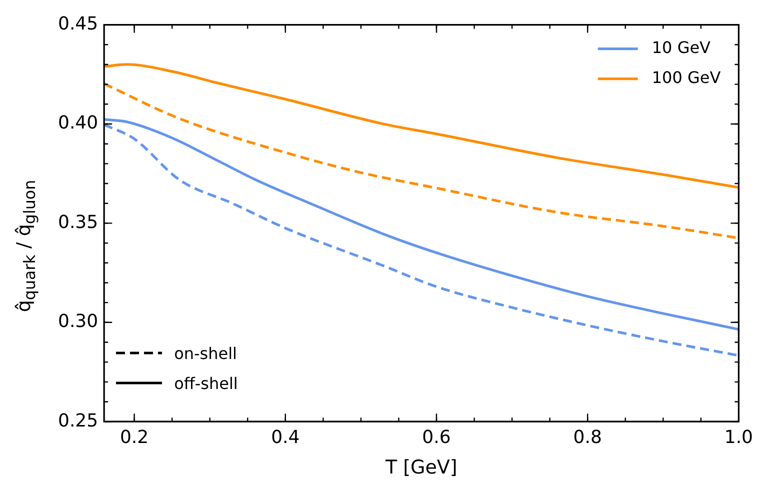 Image resolution: width=767 pixels, height=492 pixels. Describe the element at coordinates (78, 222) in the screenshot. I see `y-tick-label: 0.35` at that location.